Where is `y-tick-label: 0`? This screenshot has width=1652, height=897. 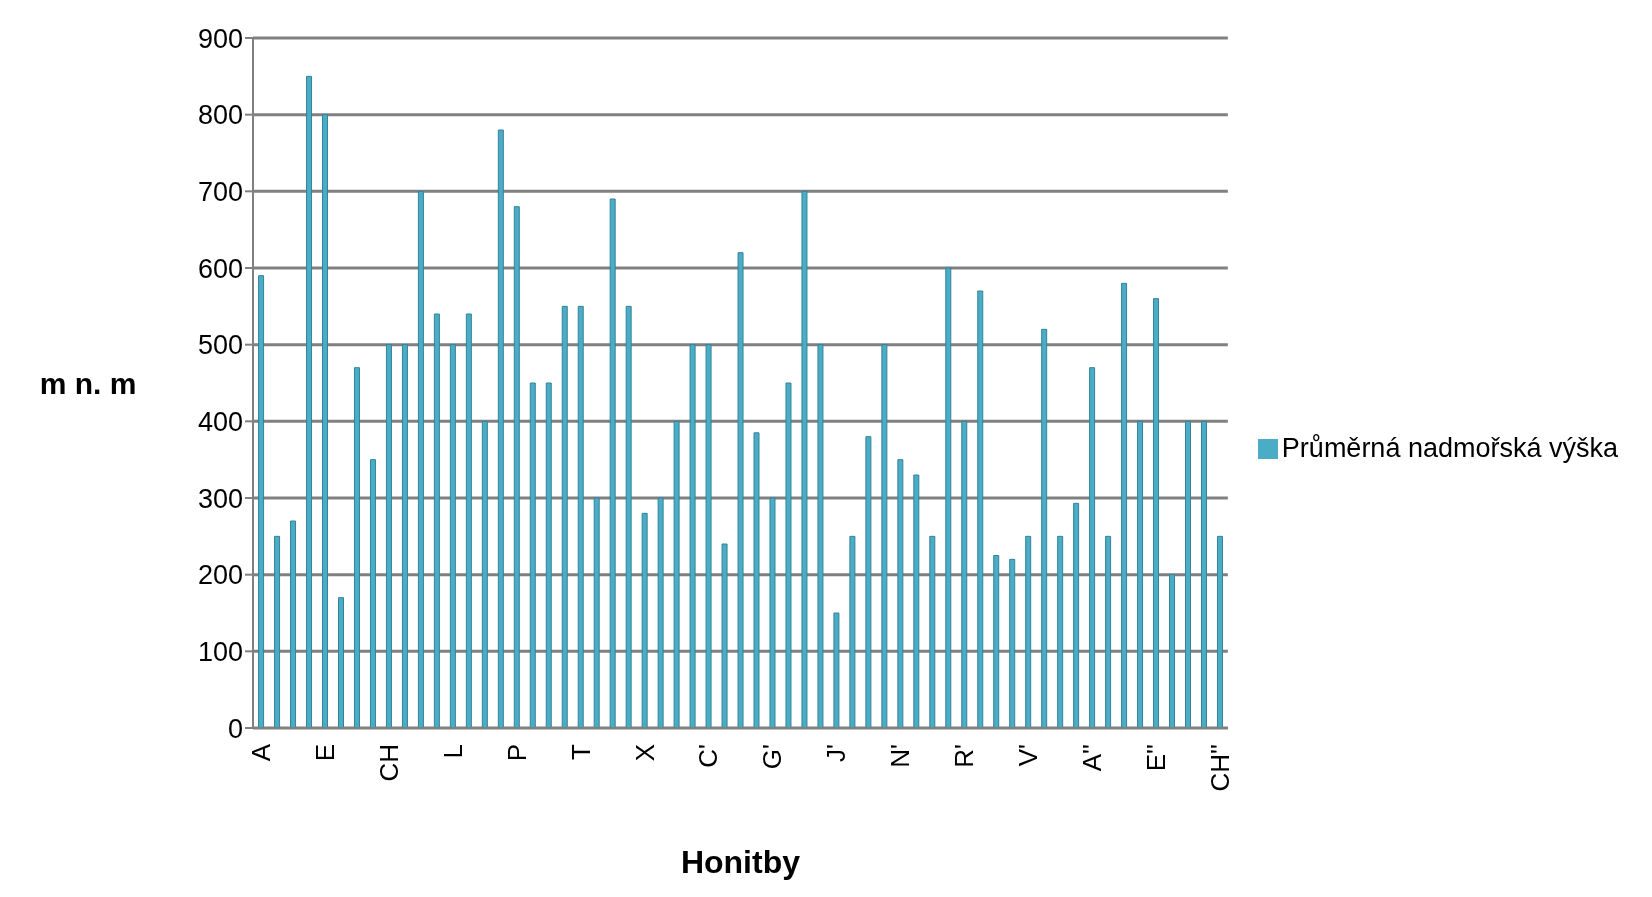 y-tick-label: 0 is located at coordinates (235, 728).